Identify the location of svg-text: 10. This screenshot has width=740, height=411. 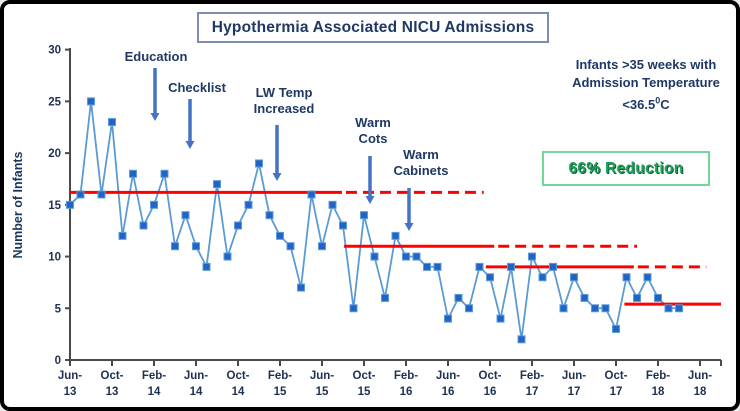
(54, 258).